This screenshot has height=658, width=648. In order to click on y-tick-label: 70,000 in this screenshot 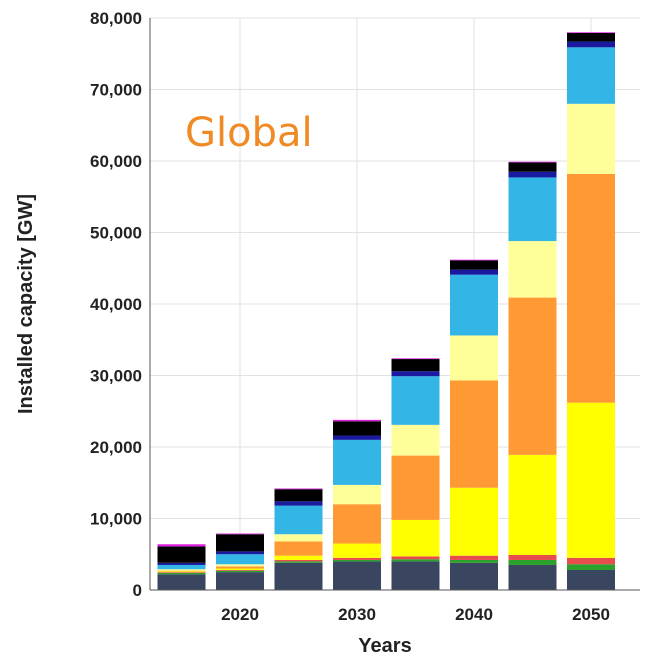, I will do `click(116, 90)`.